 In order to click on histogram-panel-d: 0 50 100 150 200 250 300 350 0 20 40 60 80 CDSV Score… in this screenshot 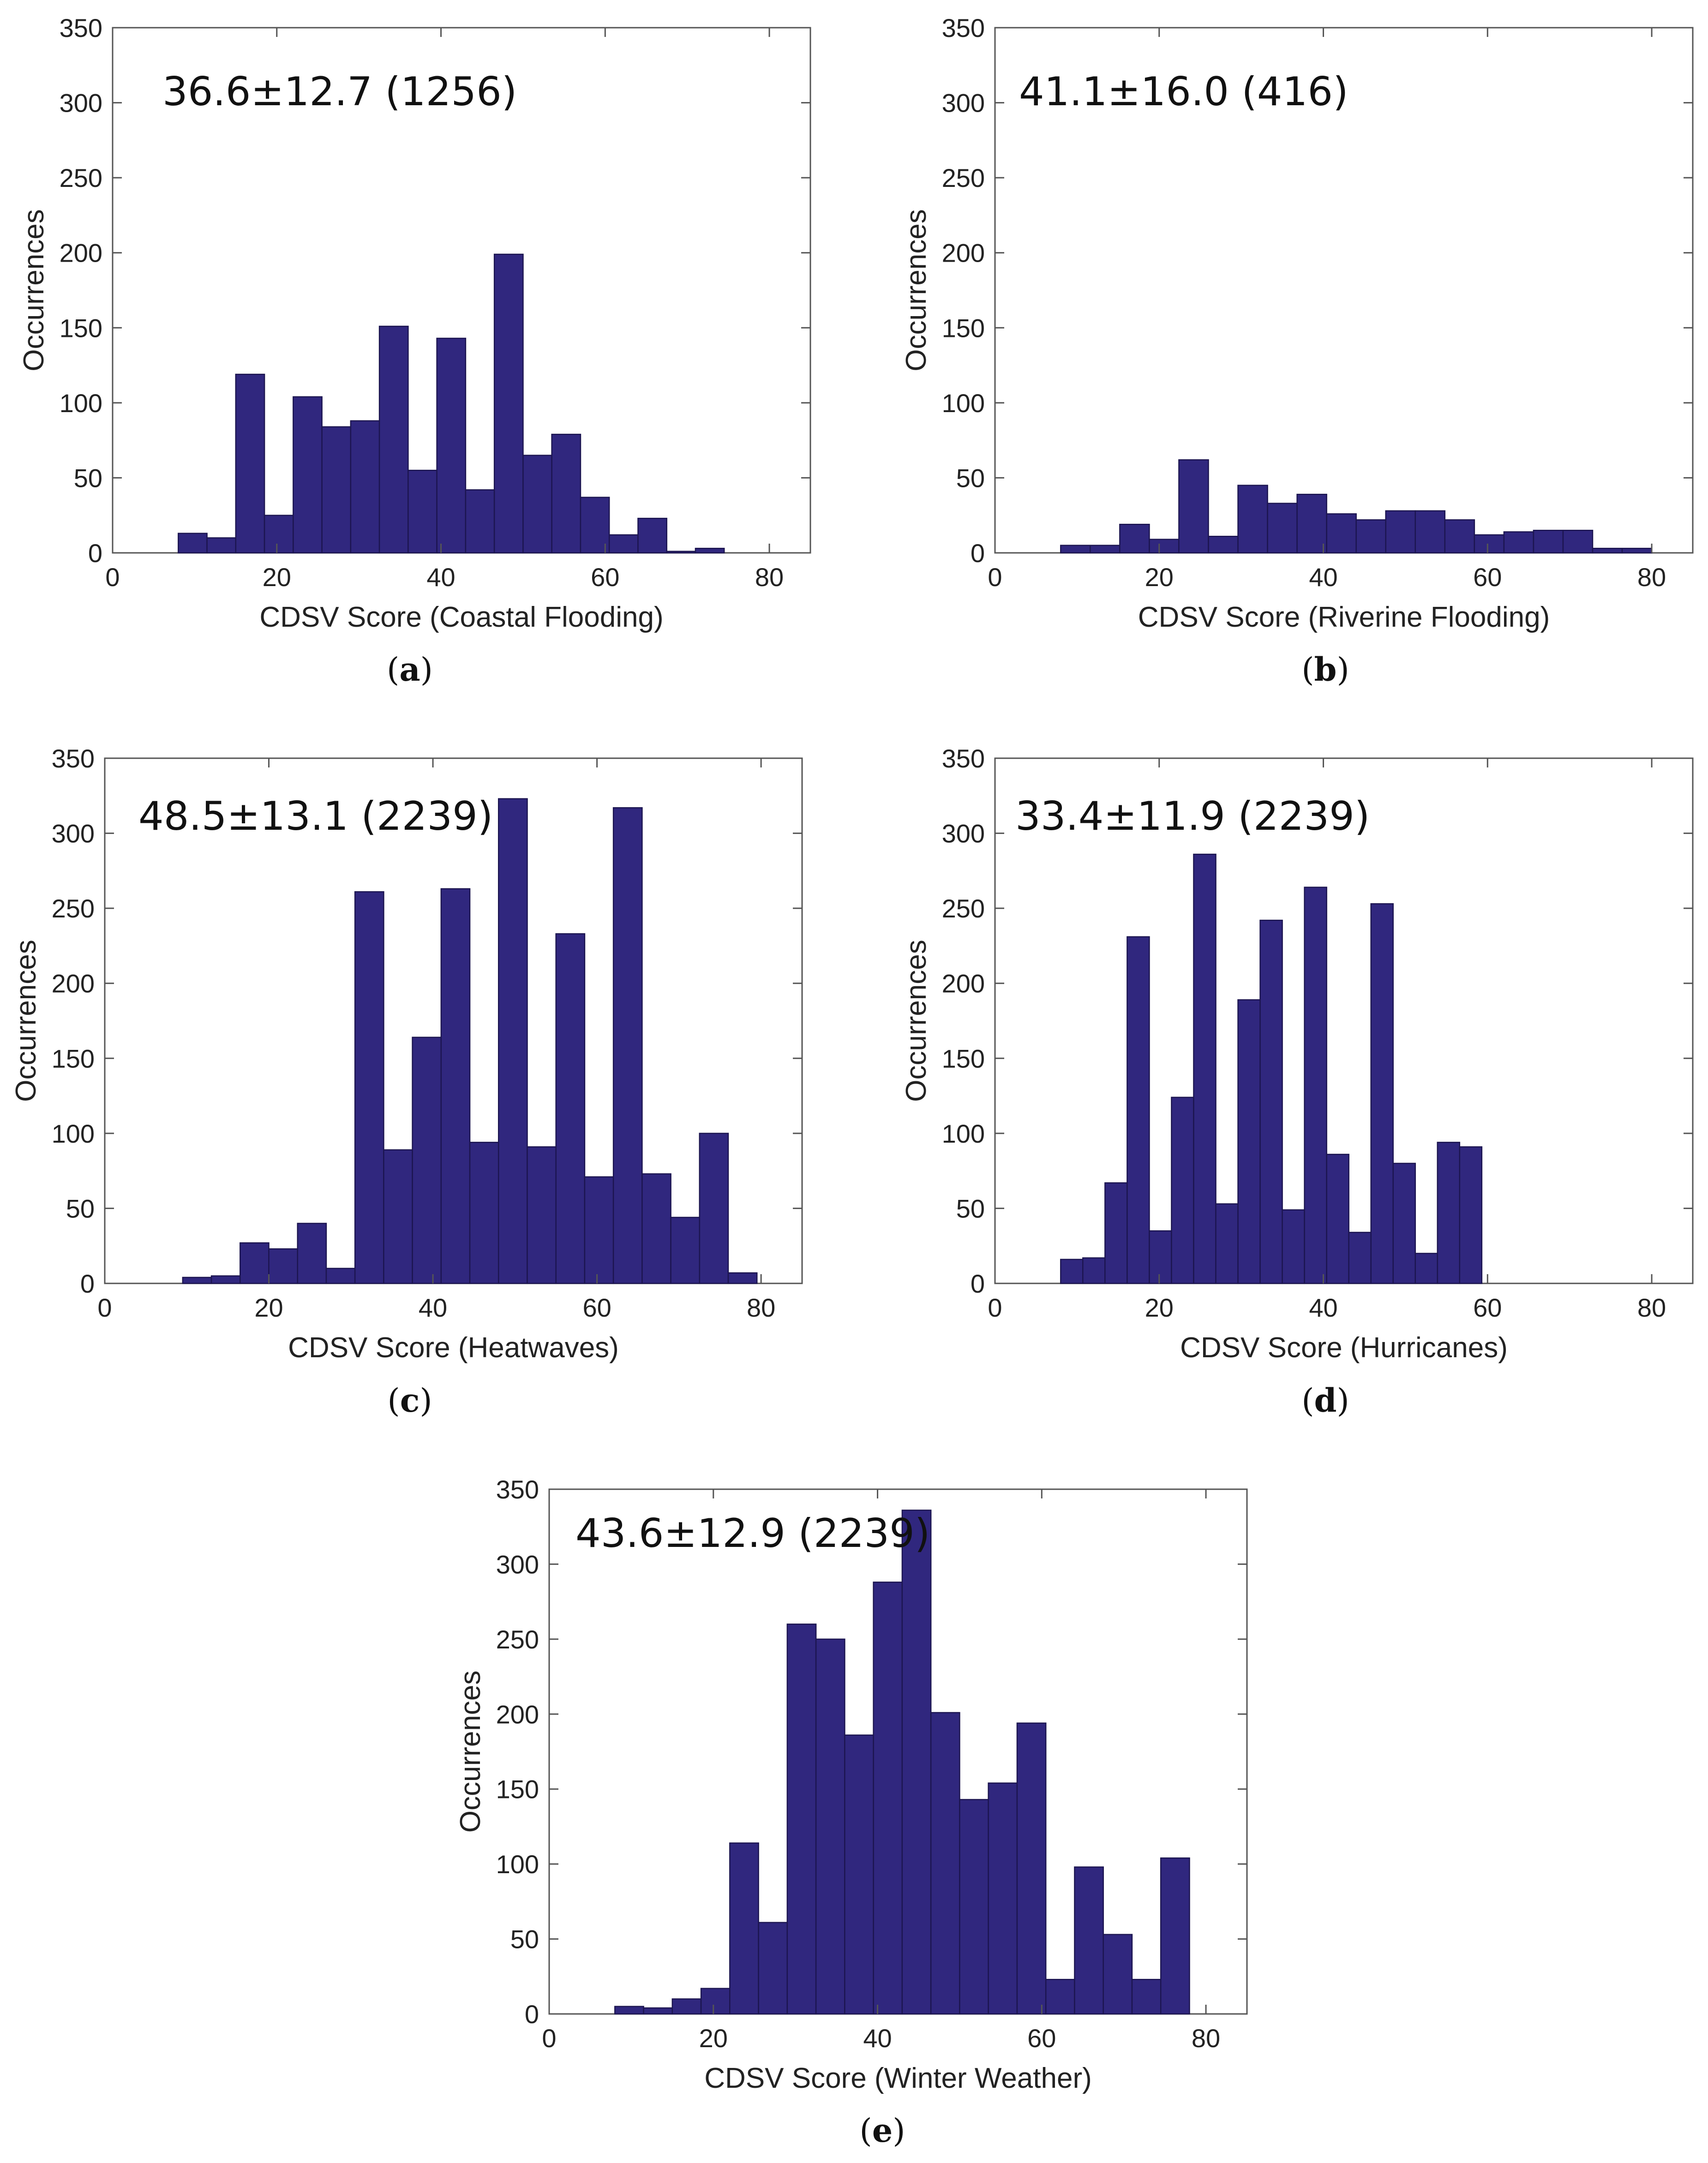, I will do `click(1297, 1082)`.